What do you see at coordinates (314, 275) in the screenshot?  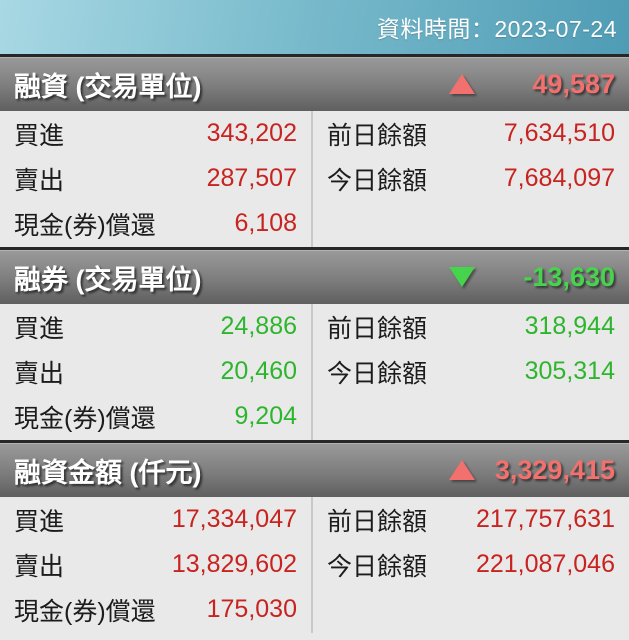 I see `section-header: 融券 (交易單位) -13,630` at bounding box center [314, 275].